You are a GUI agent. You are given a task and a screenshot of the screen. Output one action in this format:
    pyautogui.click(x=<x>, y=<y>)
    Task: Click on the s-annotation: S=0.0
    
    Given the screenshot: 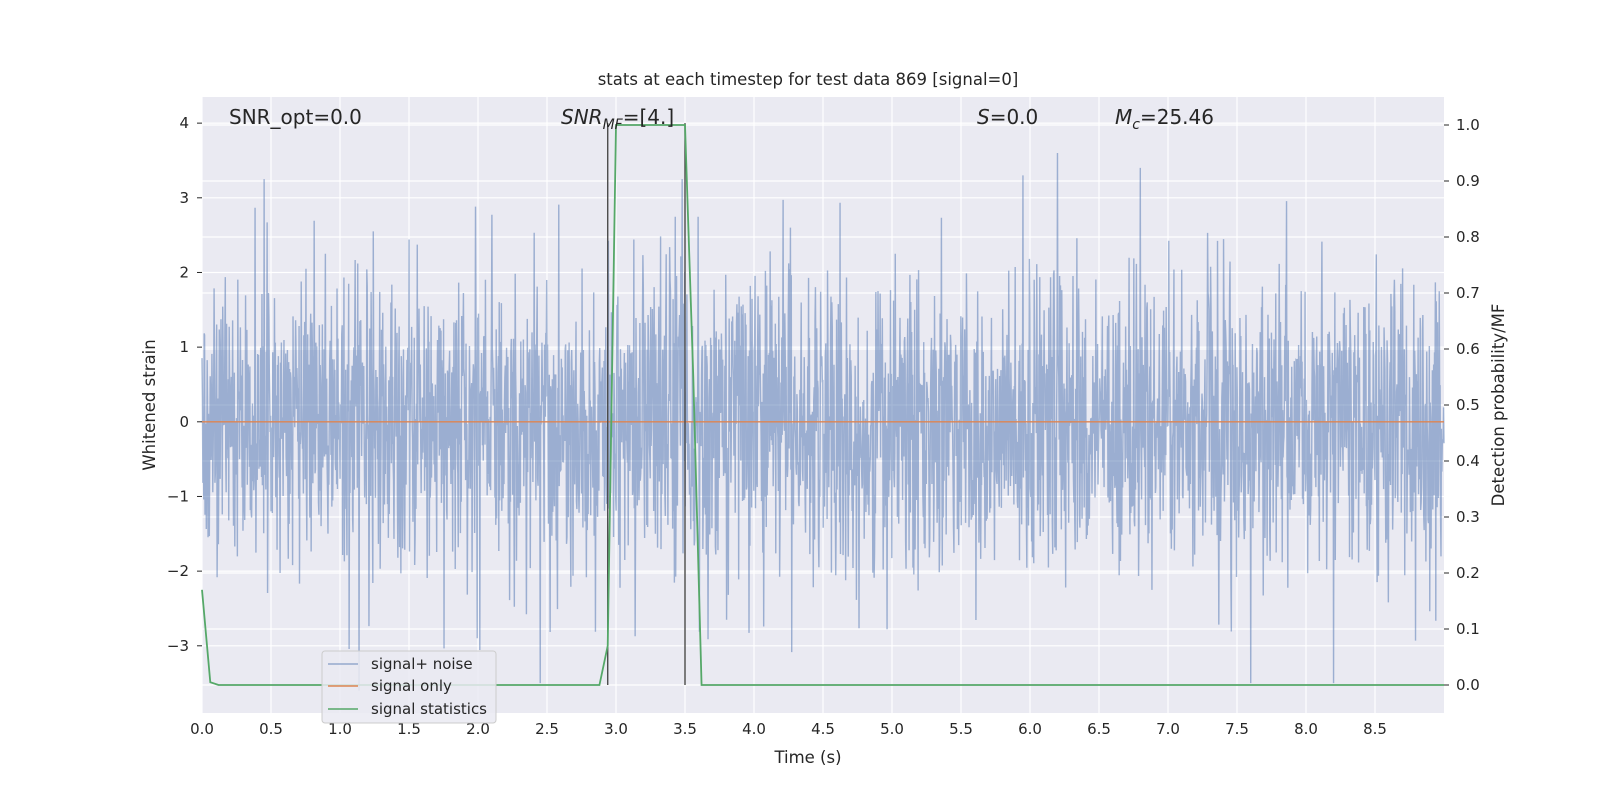 What is the action you would take?
    pyautogui.click(x=1007, y=117)
    